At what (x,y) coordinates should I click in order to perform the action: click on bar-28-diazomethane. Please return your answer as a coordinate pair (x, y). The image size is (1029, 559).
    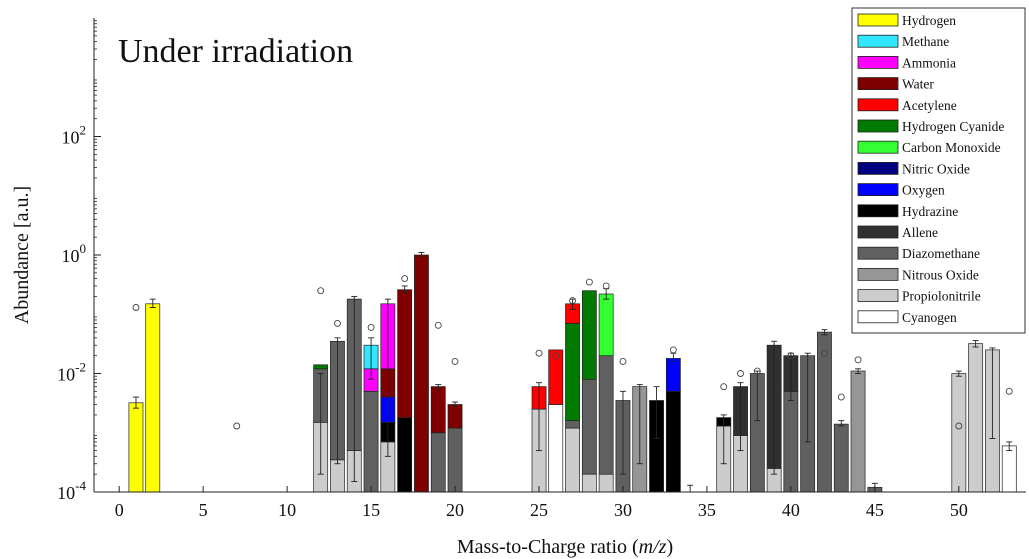
    Looking at the image, I should click on (589, 426).